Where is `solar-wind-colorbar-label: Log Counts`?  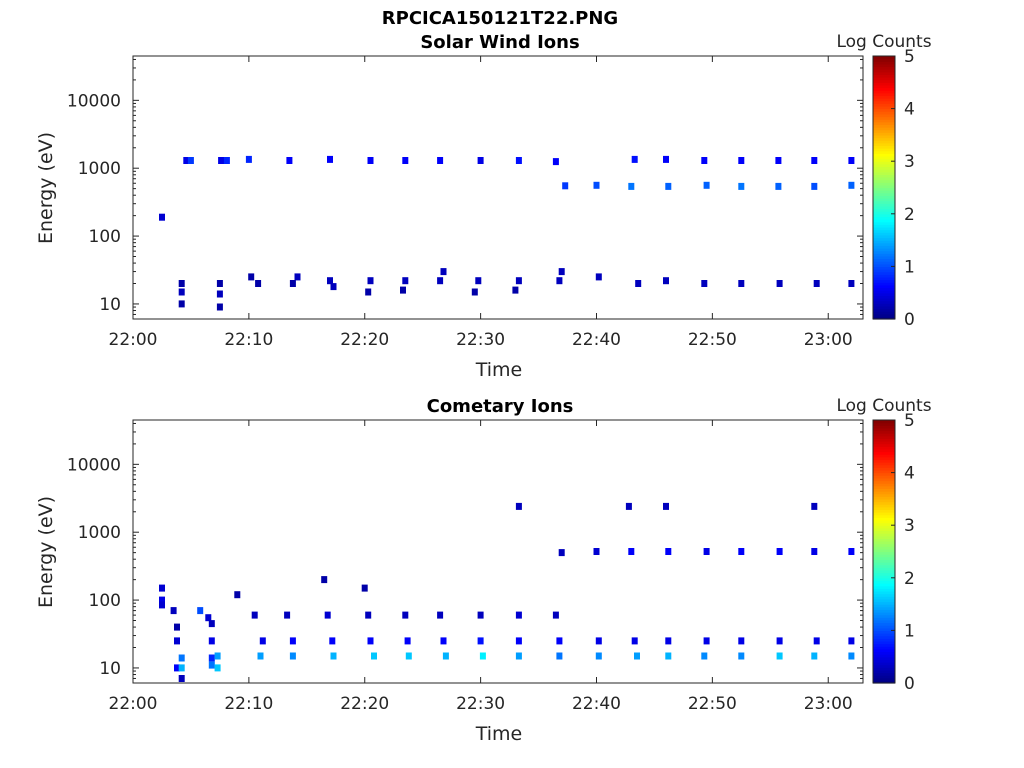
solar-wind-colorbar-label: Log Counts is located at coordinates (883, 42).